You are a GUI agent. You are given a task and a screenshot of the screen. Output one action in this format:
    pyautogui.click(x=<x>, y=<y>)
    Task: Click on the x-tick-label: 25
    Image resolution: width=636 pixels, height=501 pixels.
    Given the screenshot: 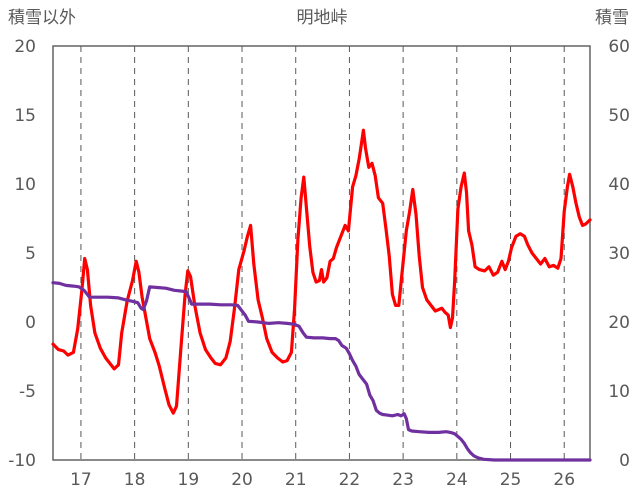 What is the action you would take?
    pyautogui.click(x=511, y=480)
    